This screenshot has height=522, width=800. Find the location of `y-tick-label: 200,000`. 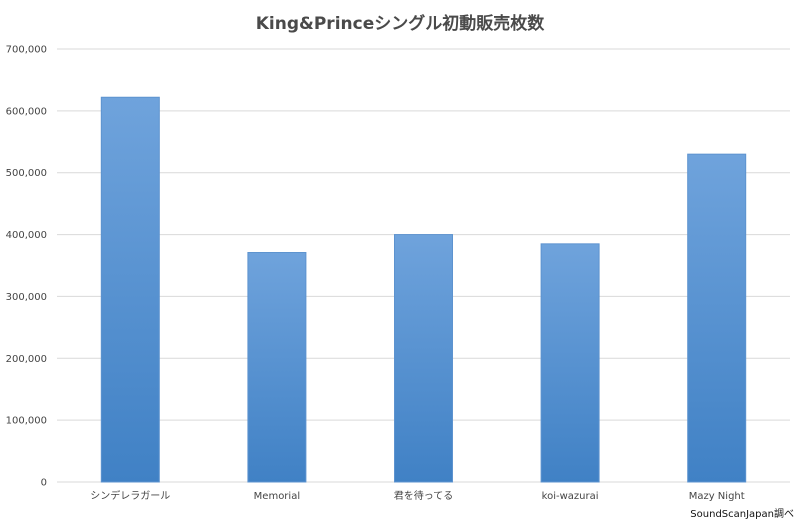

y-tick-label: 200,000 is located at coordinates (26, 359).